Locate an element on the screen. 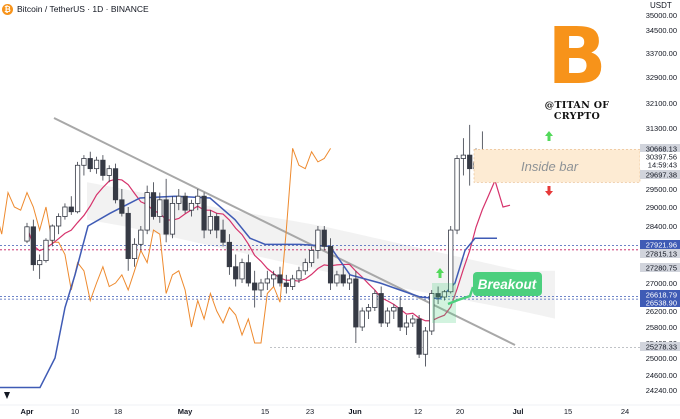 Image resolution: width=680 pixels, height=419 pixels. time-tick: Apr is located at coordinates (27, 411).